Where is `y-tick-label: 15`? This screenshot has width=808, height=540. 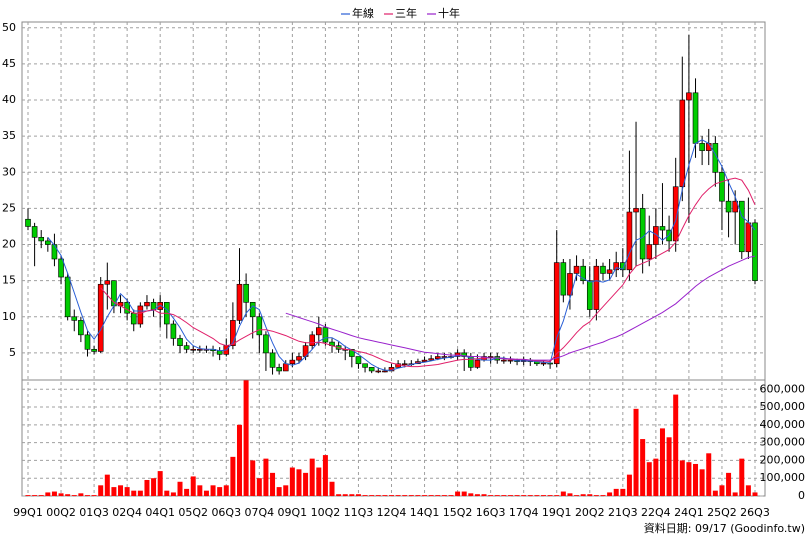
y-tick-label: 15 is located at coordinates (9, 280).